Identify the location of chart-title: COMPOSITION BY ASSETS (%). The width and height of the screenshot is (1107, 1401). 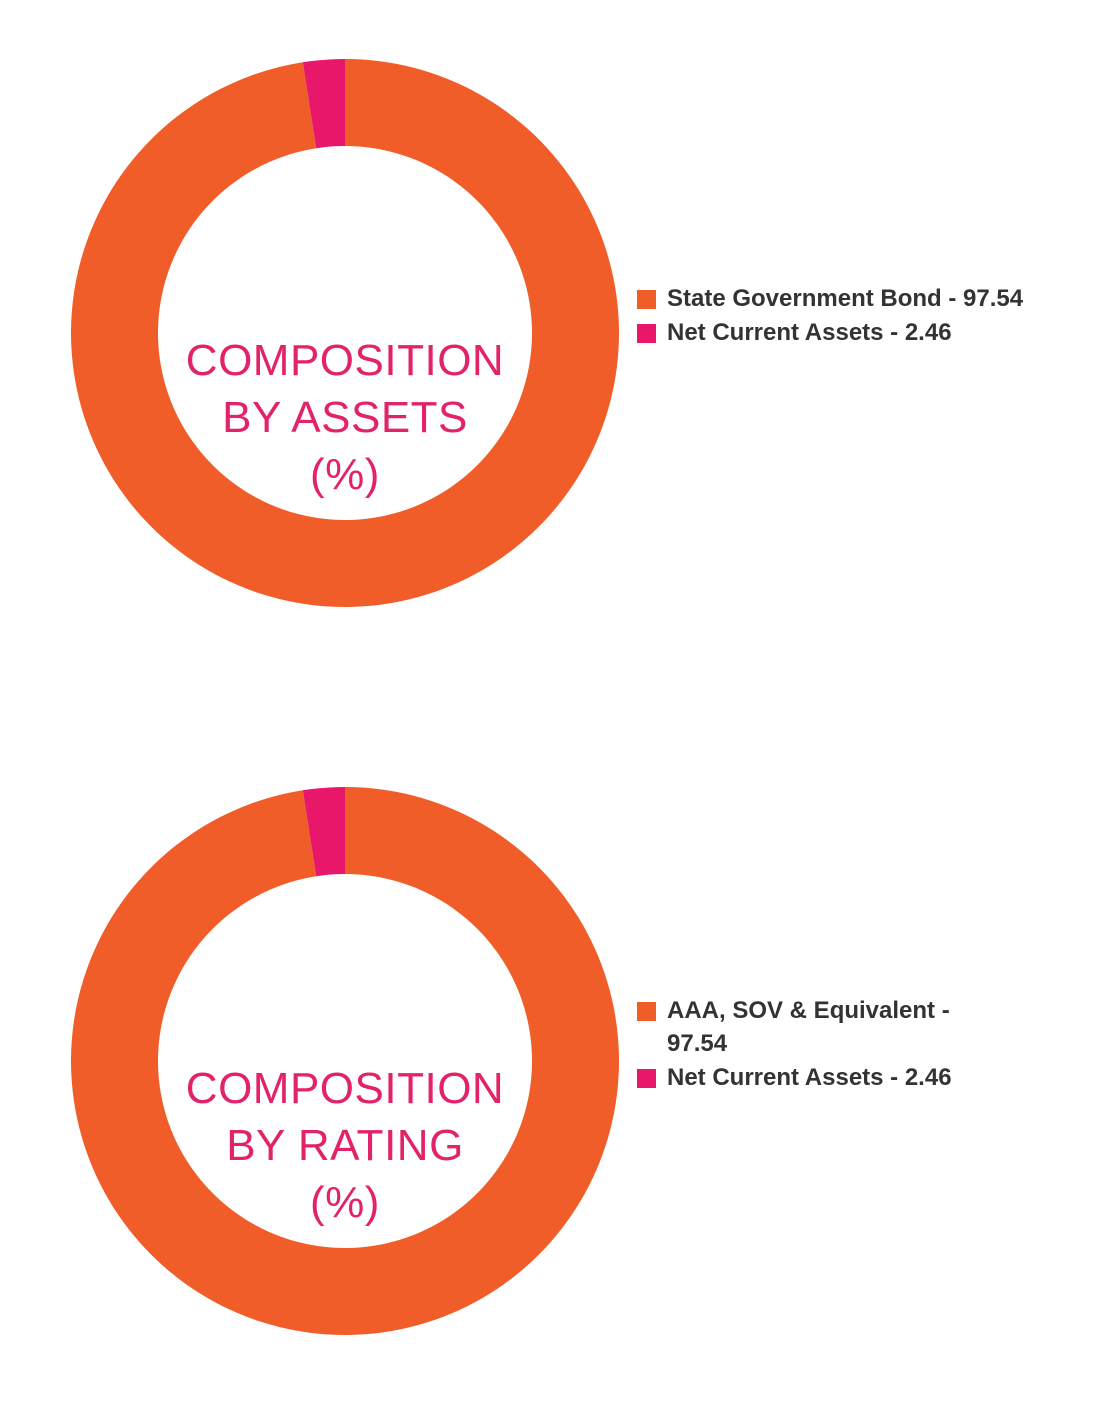
(345, 417).